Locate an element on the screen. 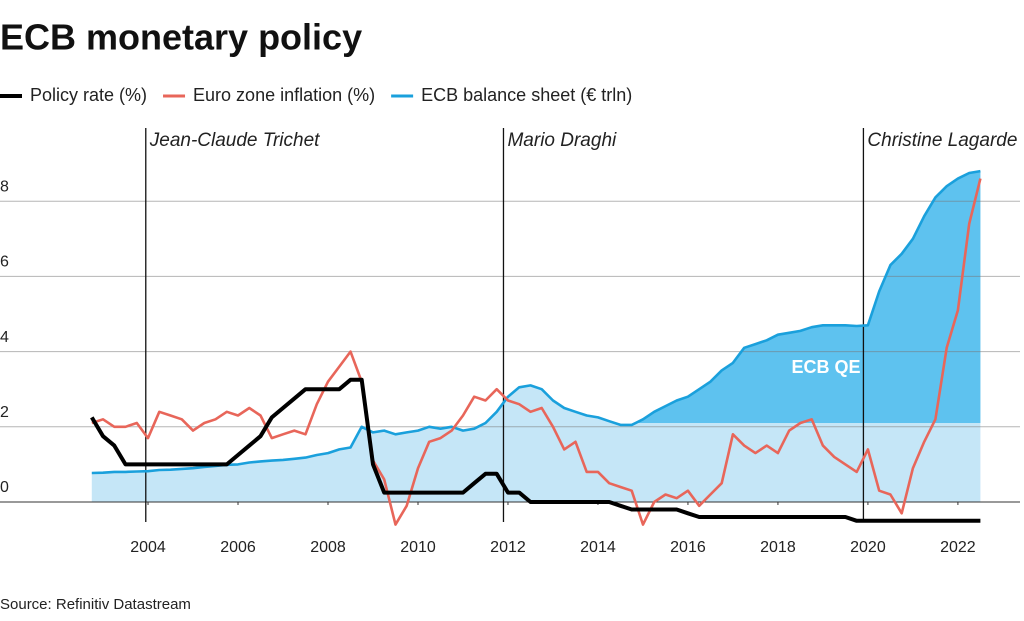 The height and width of the screenshot is (621, 1024). x-tick-label: 2006 is located at coordinates (238, 547).